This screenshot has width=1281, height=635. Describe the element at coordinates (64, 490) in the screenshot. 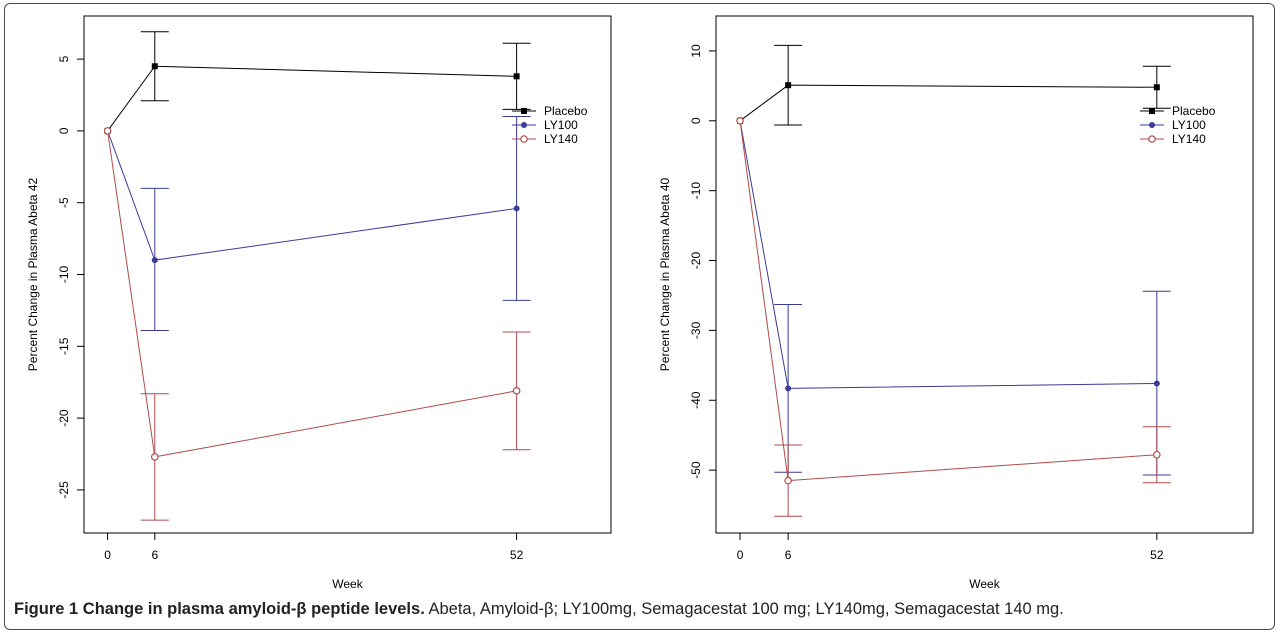

I see `y-tick-label: -25` at that location.